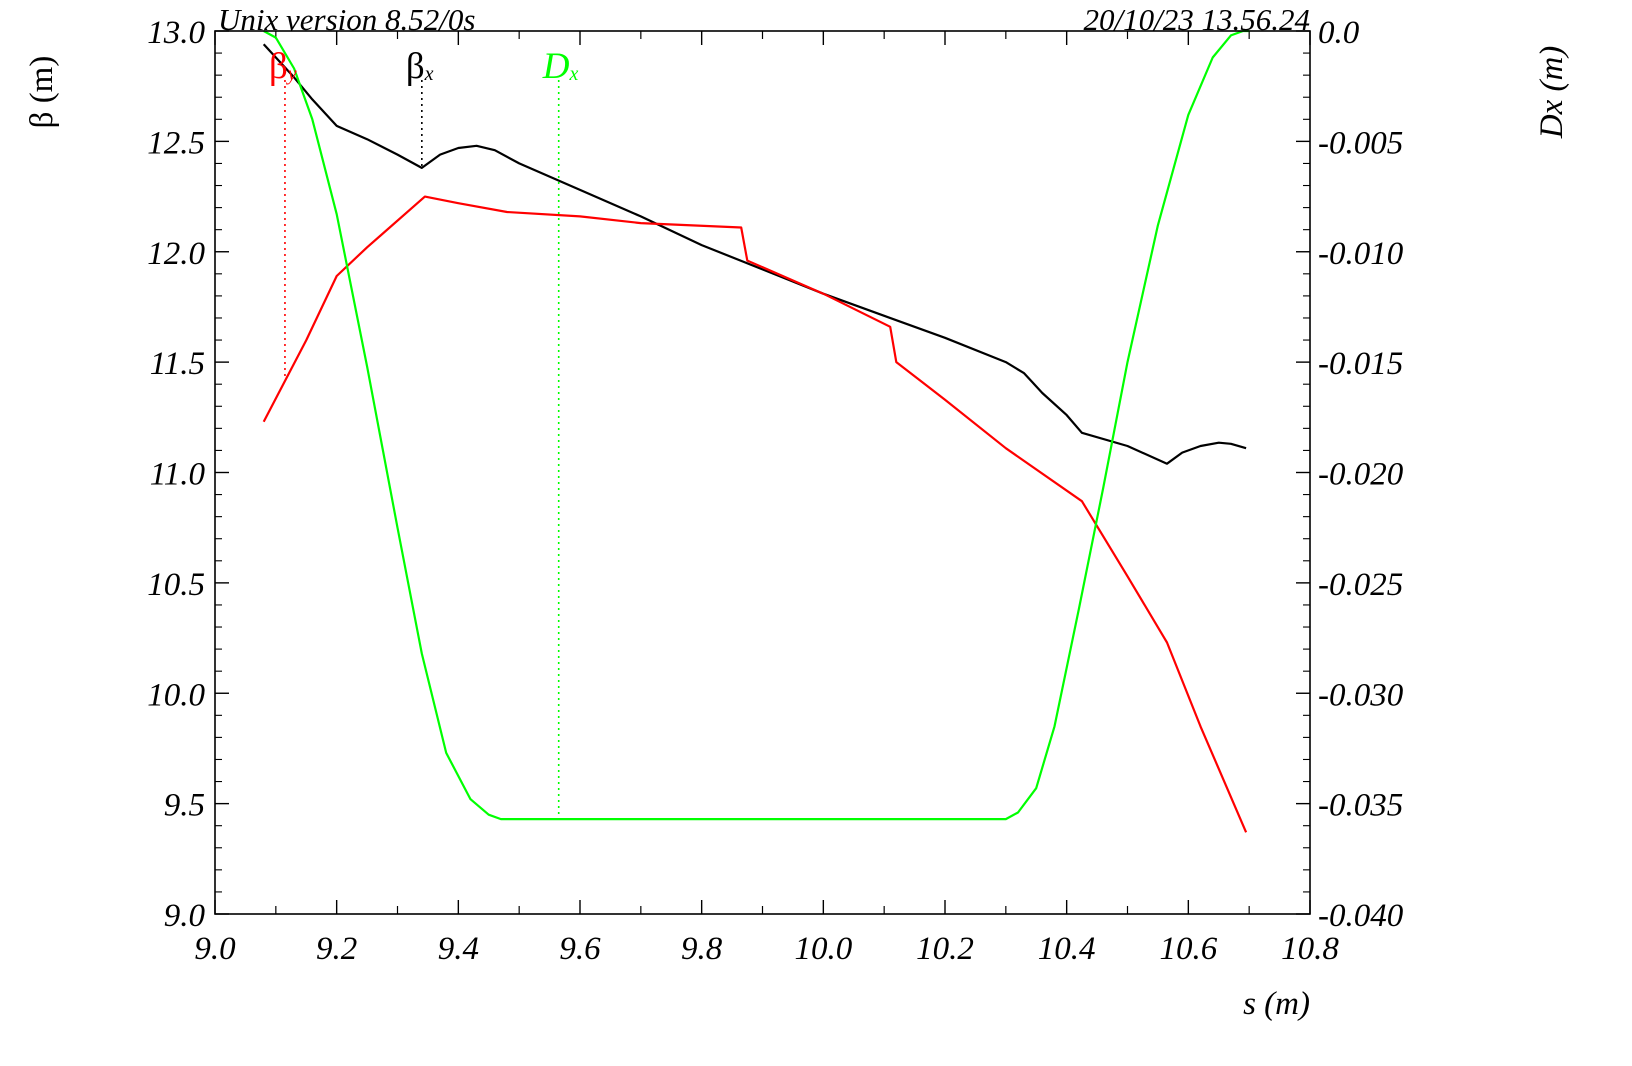  I want to click on y-right-axis-title: Dx (m), so click(1552, 93).